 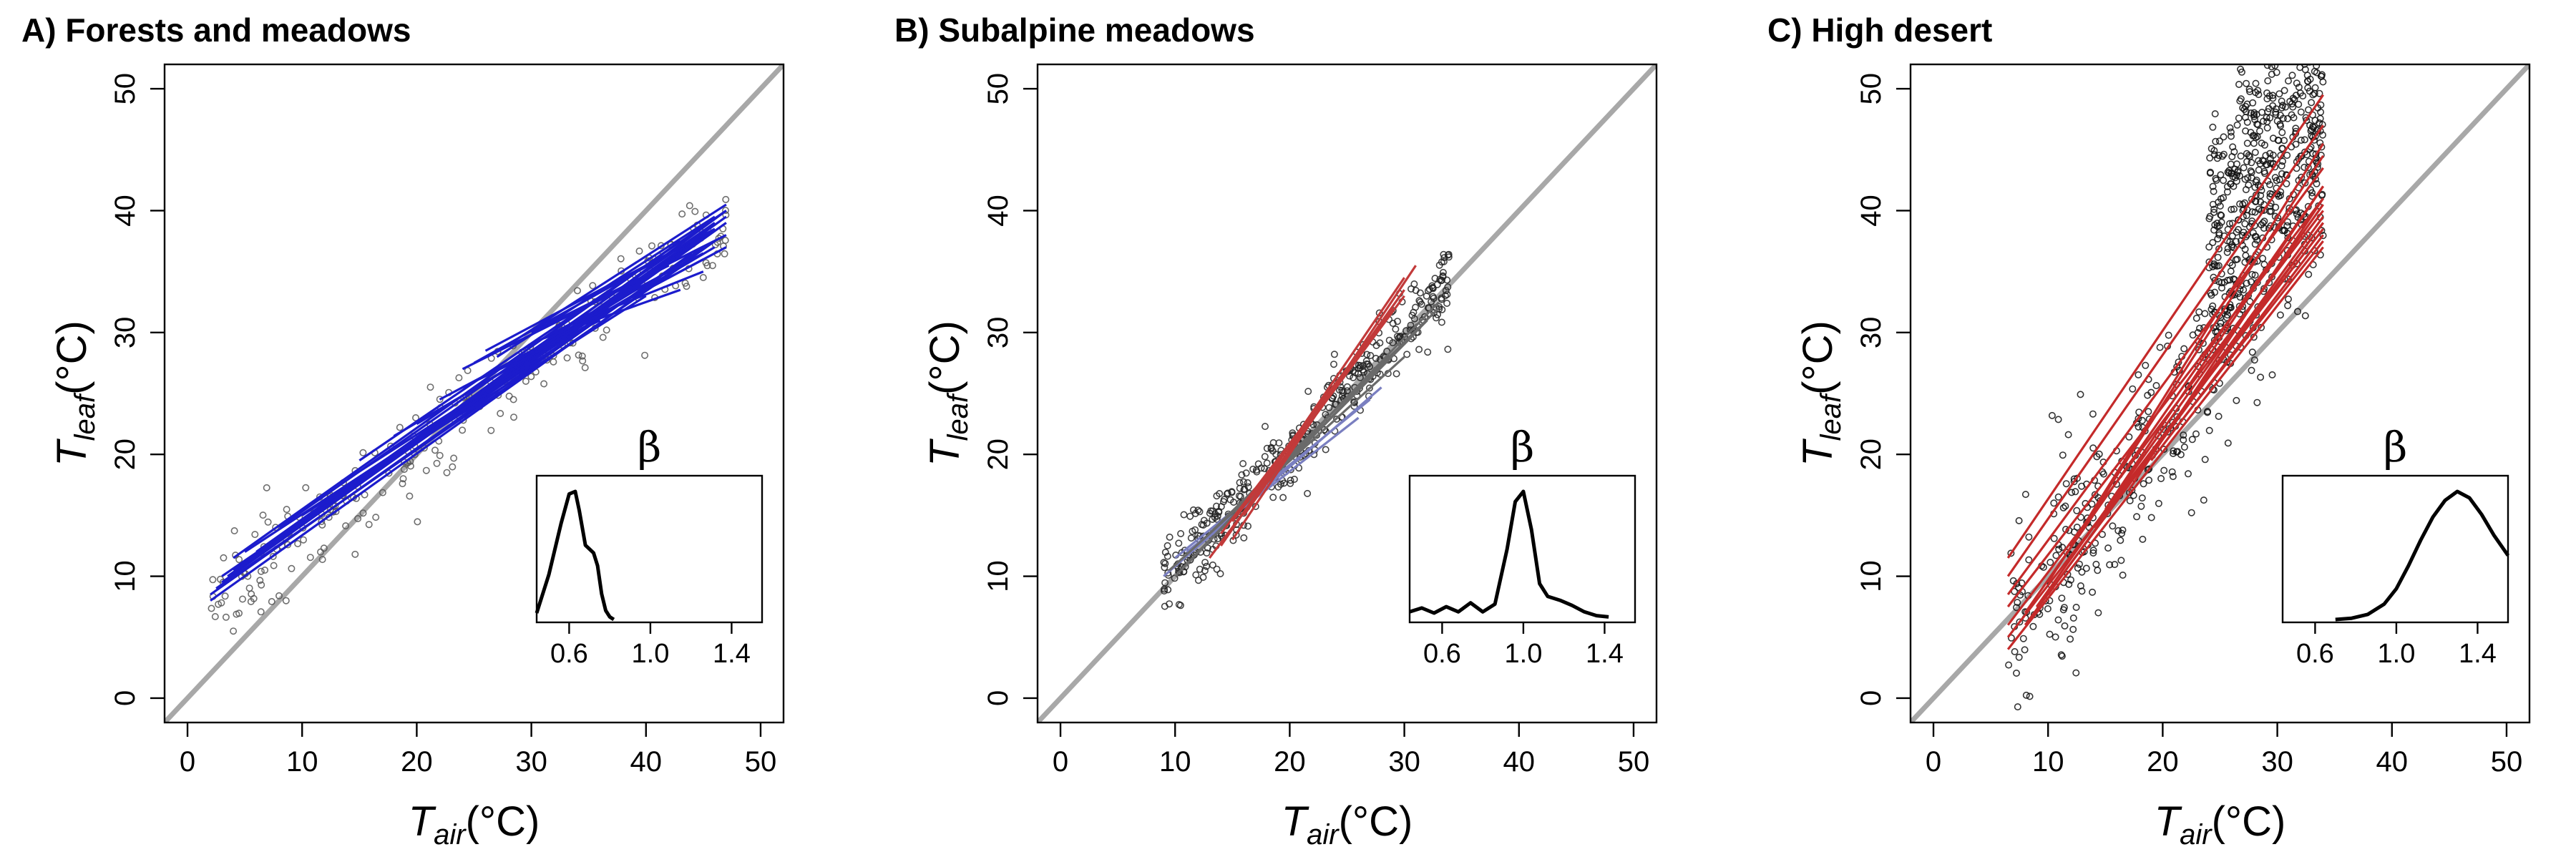 I want to click on y-tick-label: 50, so click(x=1871, y=88).